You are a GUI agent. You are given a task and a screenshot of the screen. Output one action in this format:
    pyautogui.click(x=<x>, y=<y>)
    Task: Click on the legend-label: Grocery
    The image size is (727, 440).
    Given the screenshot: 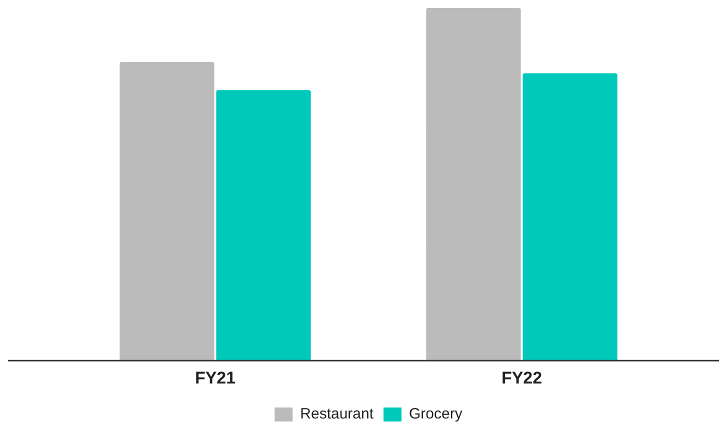 What is the action you would take?
    pyautogui.click(x=436, y=414)
    